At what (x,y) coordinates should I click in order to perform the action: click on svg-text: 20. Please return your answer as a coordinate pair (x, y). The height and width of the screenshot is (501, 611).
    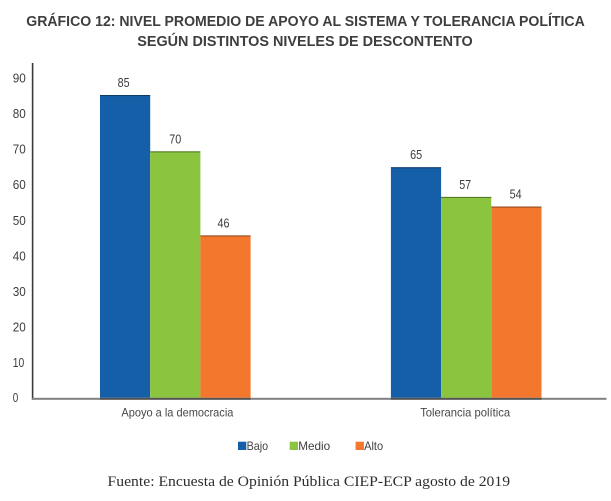
    Looking at the image, I should click on (19, 327).